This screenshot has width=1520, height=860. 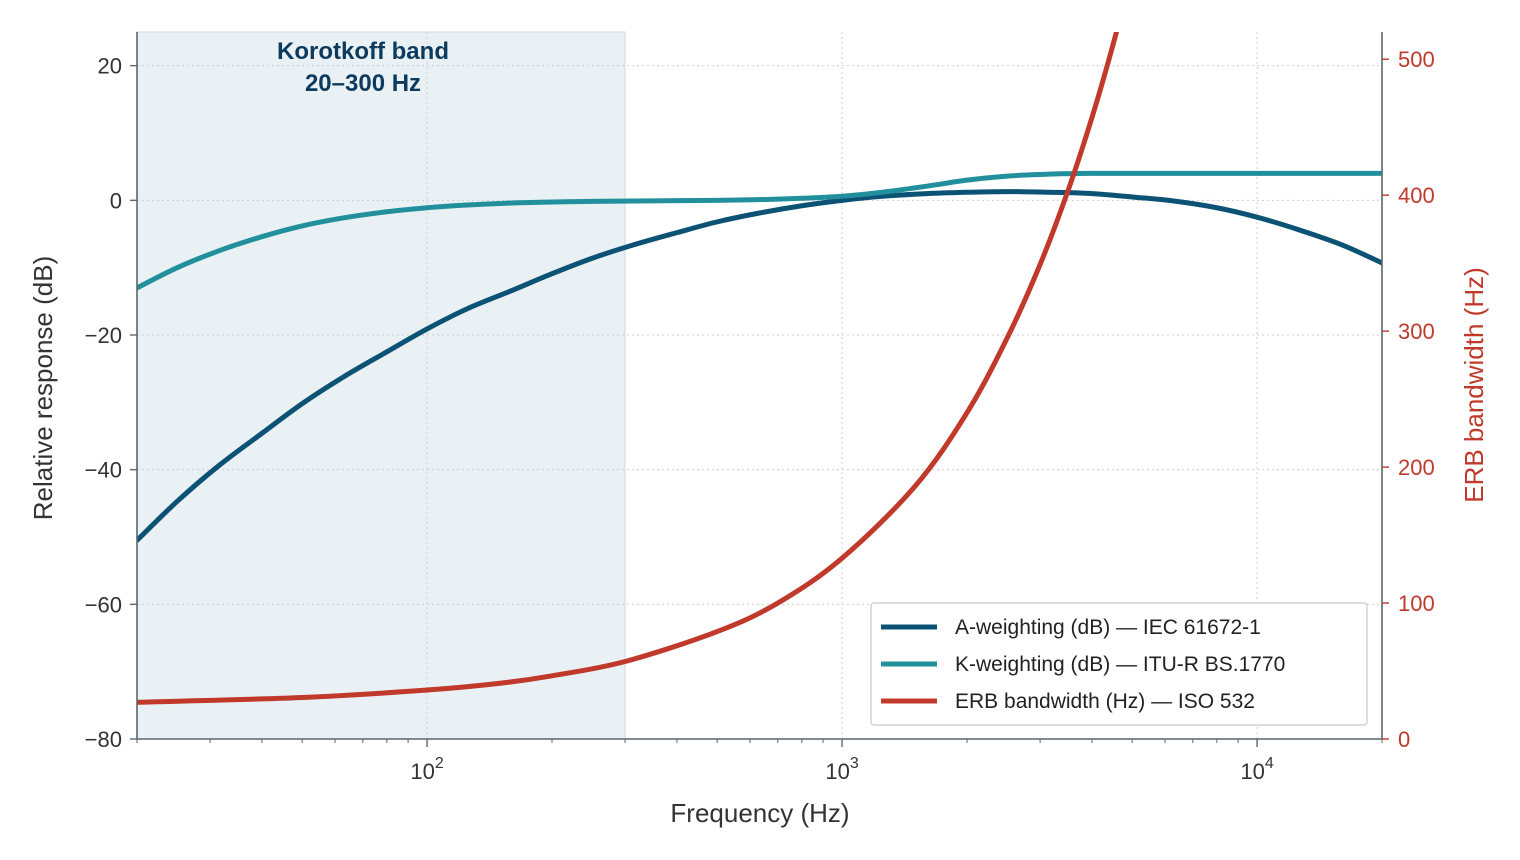 What do you see at coordinates (1416, 331) in the screenshot?
I see `y2-tick-label: 300` at bounding box center [1416, 331].